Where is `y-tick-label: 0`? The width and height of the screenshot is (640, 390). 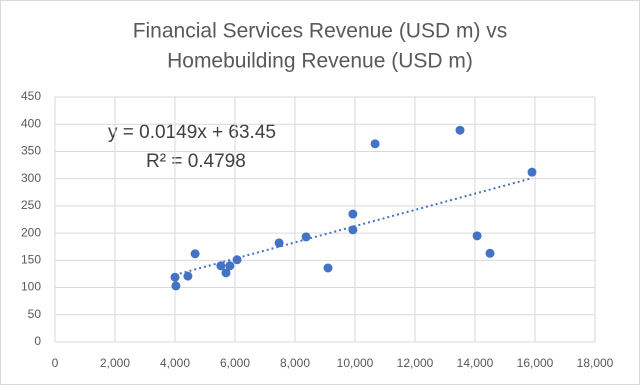 y-tick-label: 0 is located at coordinates (37, 341).